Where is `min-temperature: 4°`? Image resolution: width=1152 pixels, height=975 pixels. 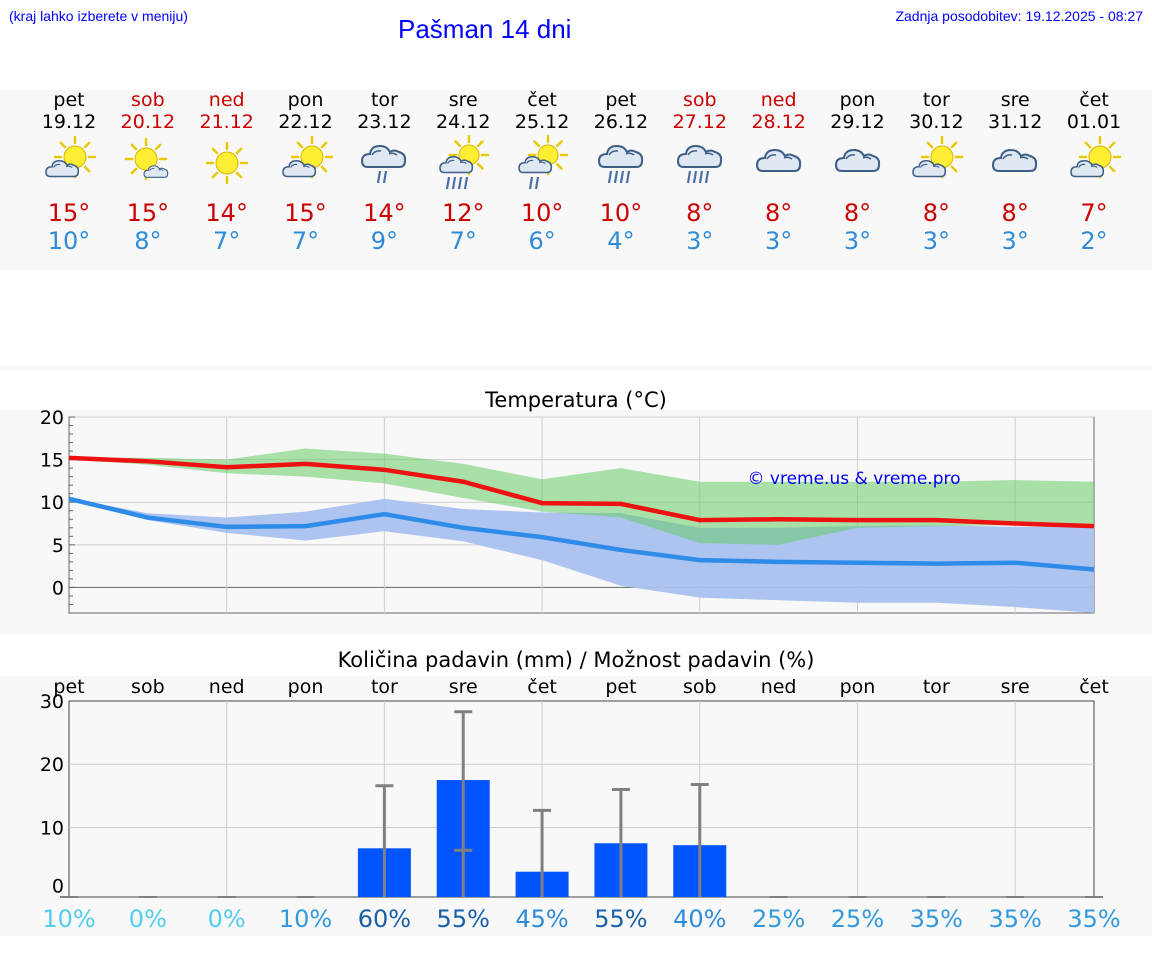 min-temperature: 4° is located at coordinates (621, 241).